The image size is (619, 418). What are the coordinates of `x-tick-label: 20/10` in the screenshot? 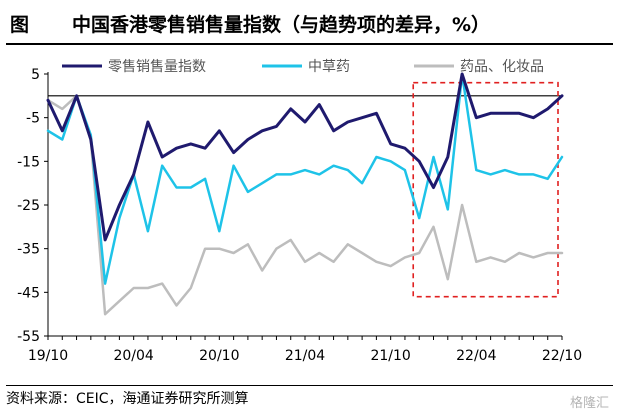 It's located at (219, 356).